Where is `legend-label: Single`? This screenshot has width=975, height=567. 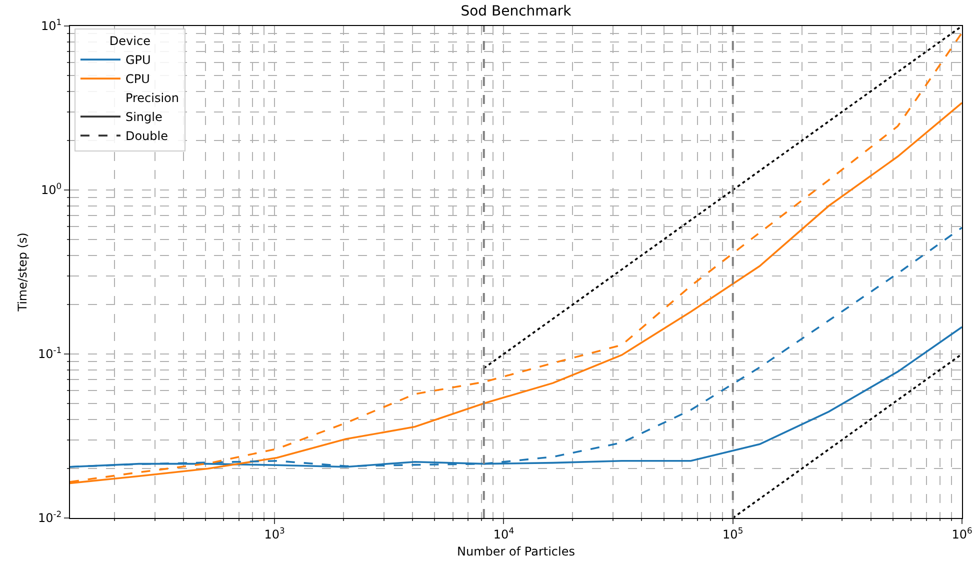 legend-label: Single is located at coordinates (143, 117).